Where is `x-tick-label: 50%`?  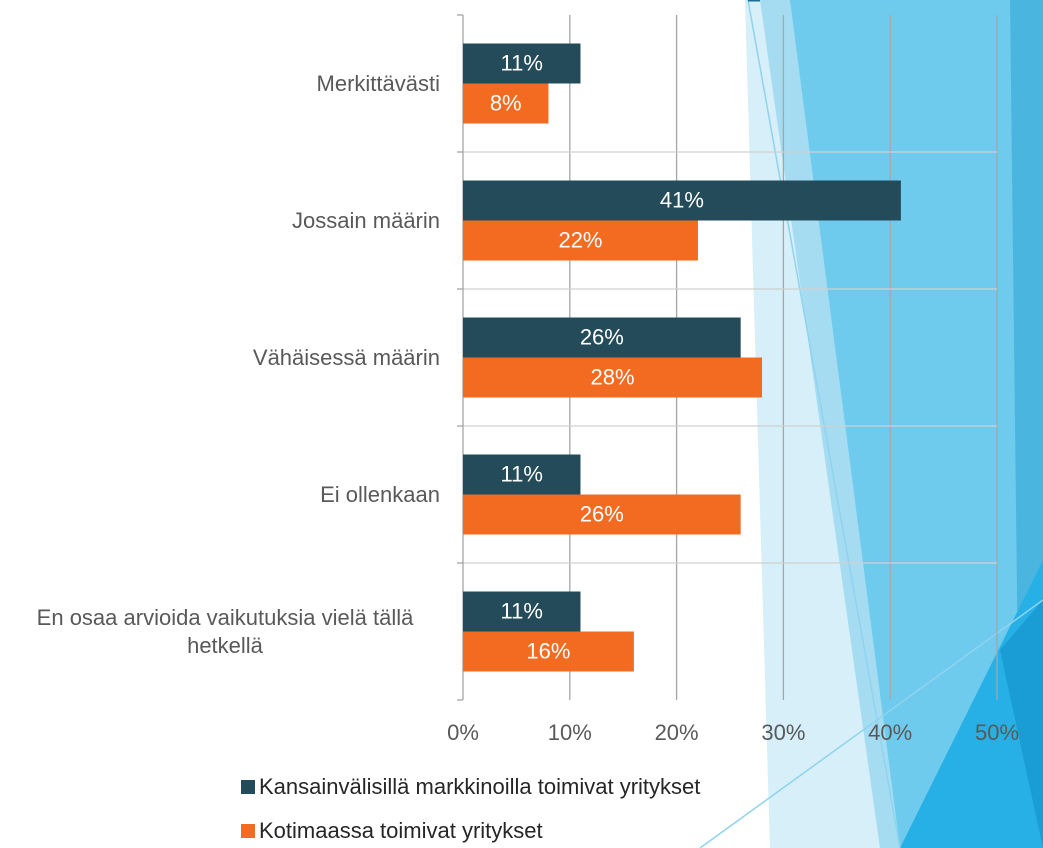
x-tick-label: 50% is located at coordinates (997, 732).